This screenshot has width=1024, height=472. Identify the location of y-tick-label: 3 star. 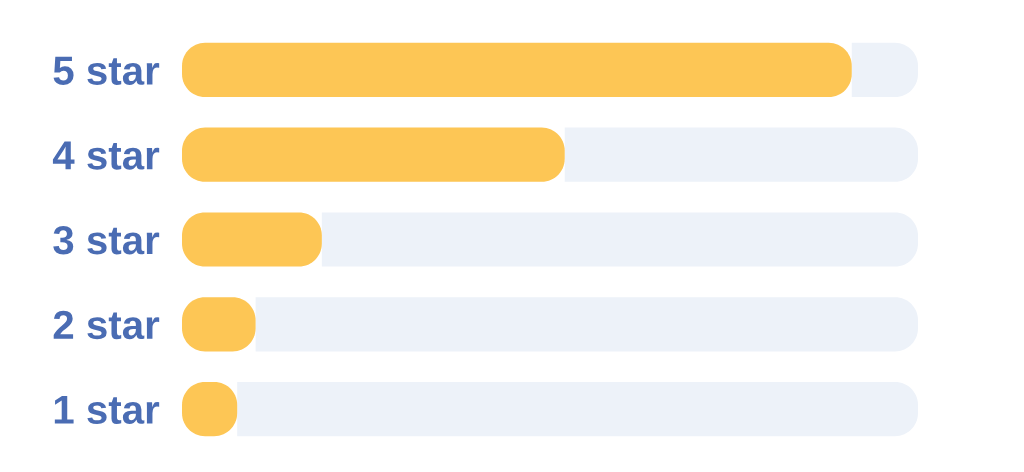
(106, 240).